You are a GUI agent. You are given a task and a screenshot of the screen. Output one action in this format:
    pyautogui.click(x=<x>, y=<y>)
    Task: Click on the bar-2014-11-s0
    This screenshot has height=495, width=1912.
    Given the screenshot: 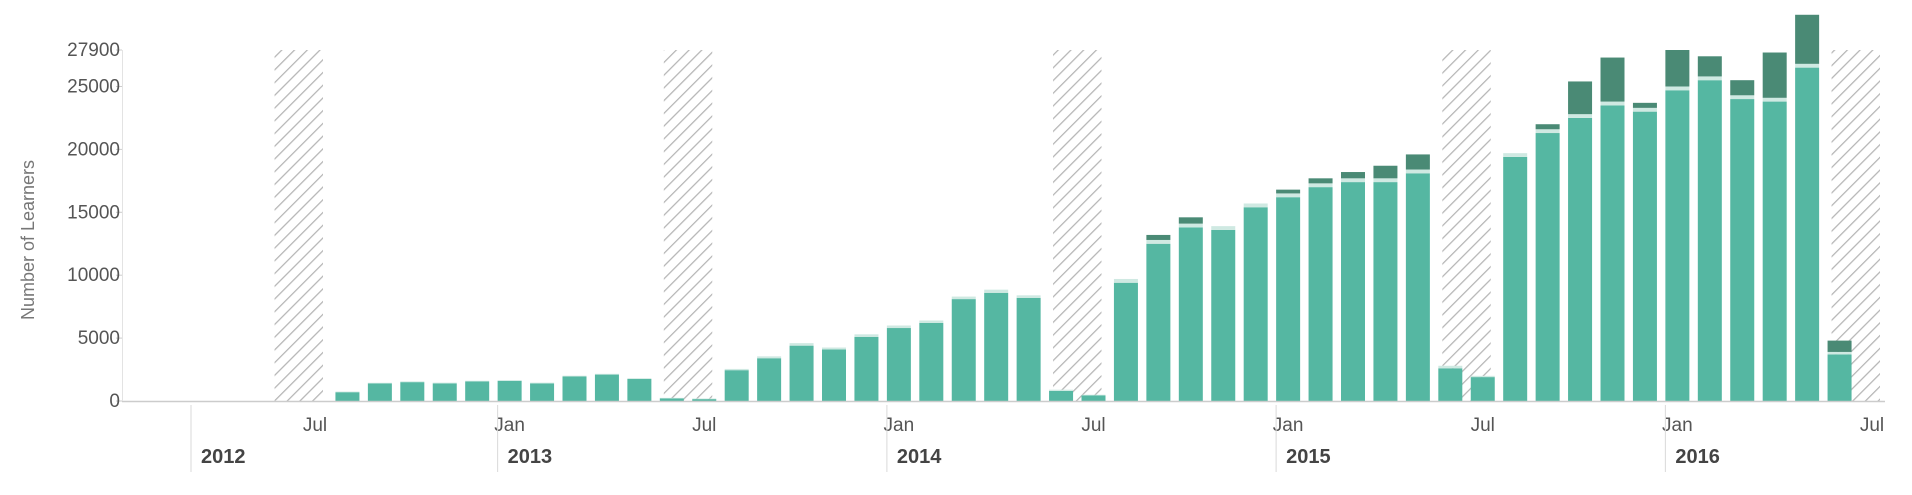 What is the action you would take?
    pyautogui.click(x=1223, y=315)
    